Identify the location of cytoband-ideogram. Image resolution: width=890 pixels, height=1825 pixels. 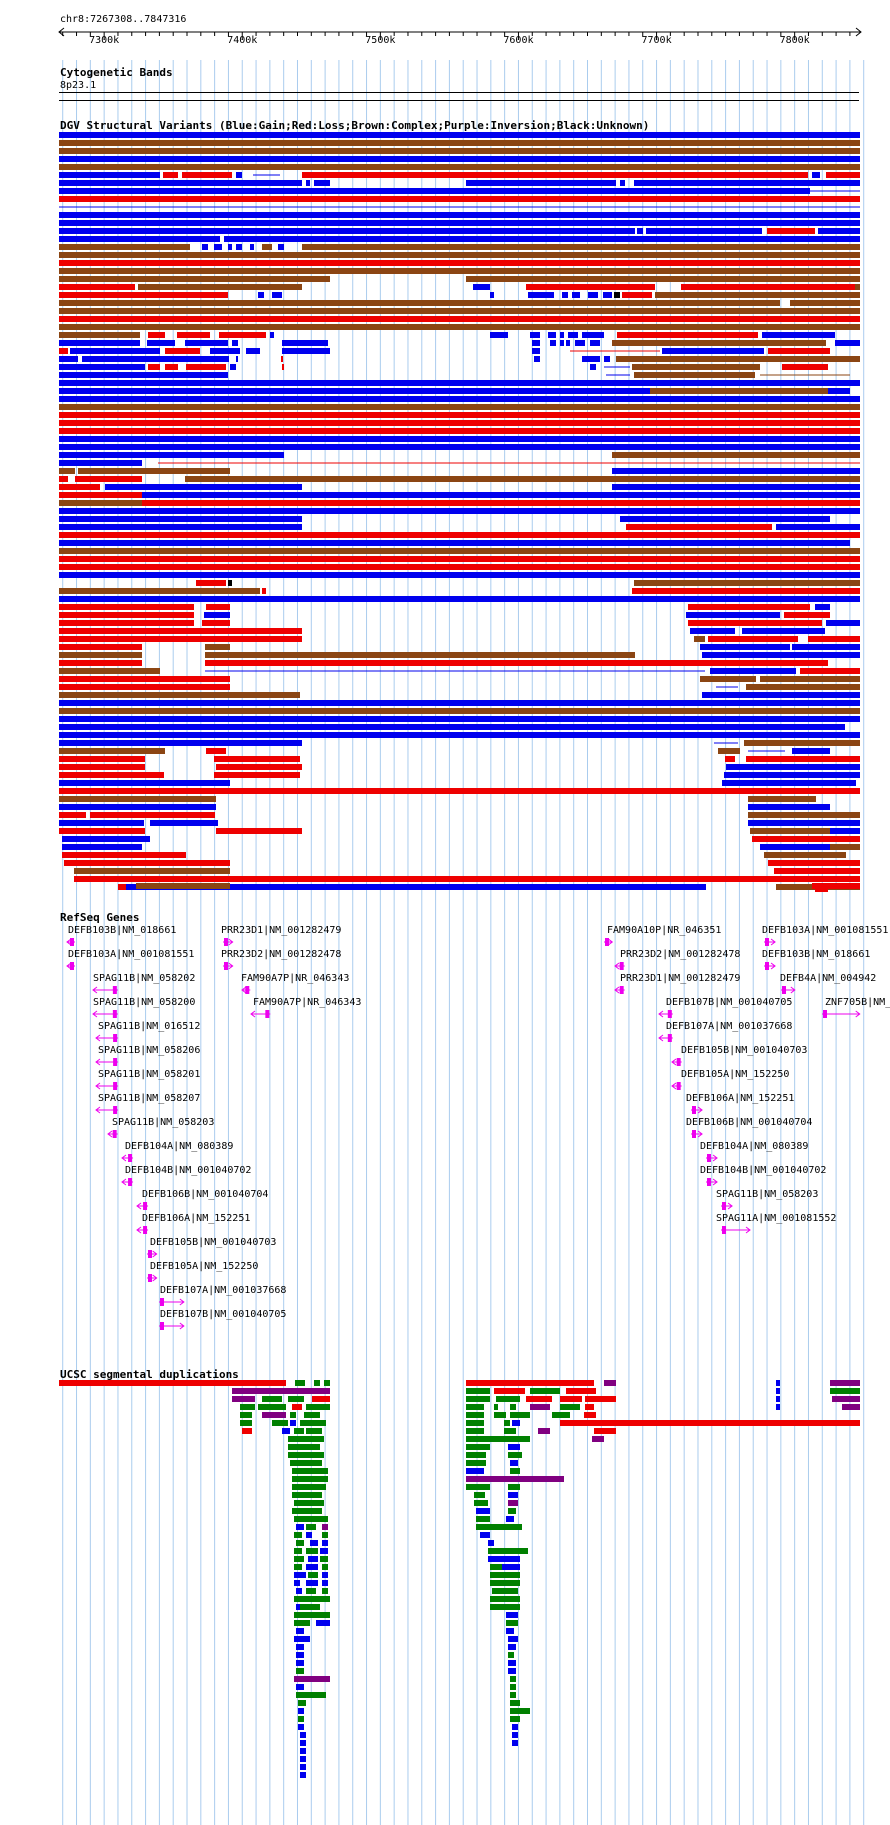
(459, 96).